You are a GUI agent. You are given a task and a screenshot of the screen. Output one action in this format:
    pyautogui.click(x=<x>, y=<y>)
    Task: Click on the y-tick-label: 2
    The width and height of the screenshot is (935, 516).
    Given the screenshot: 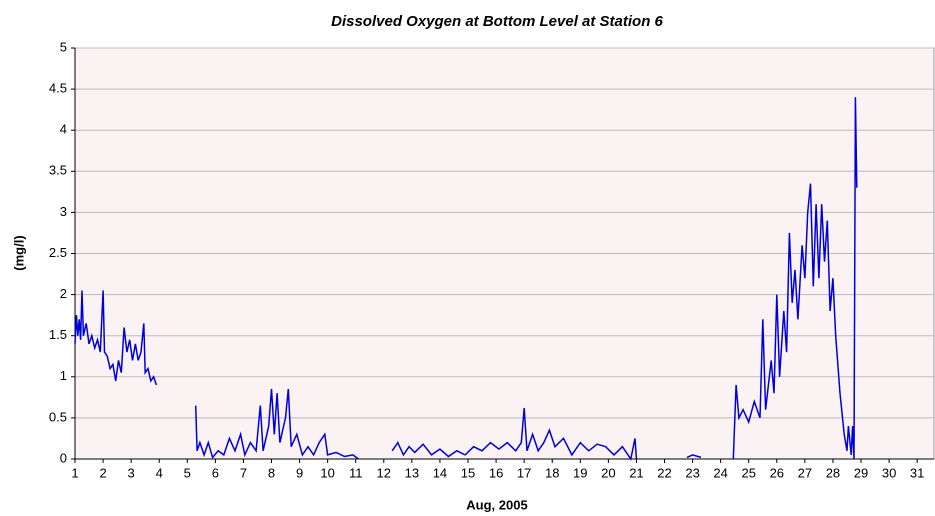 What is the action you would take?
    pyautogui.click(x=63, y=293)
    